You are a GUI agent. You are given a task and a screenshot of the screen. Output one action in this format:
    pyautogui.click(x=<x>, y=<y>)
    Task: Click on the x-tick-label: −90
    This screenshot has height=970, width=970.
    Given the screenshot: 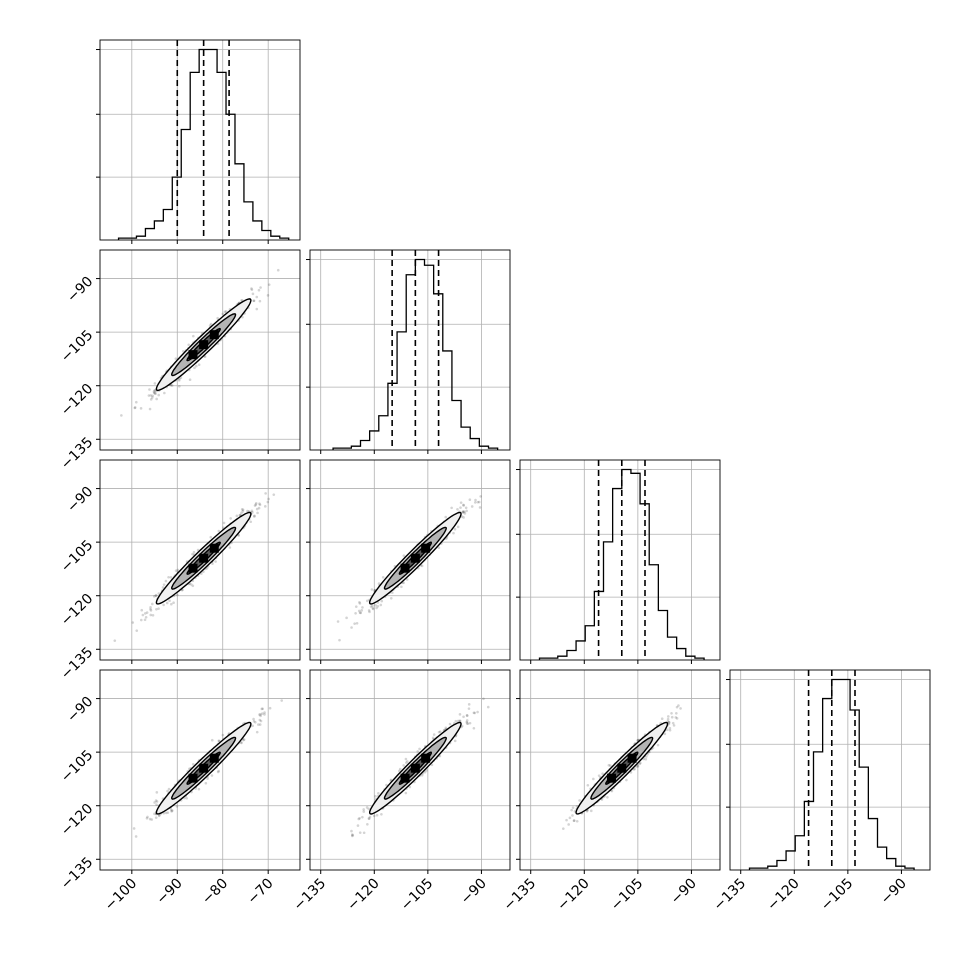 What is the action you would take?
    pyautogui.click(x=894, y=892)
    